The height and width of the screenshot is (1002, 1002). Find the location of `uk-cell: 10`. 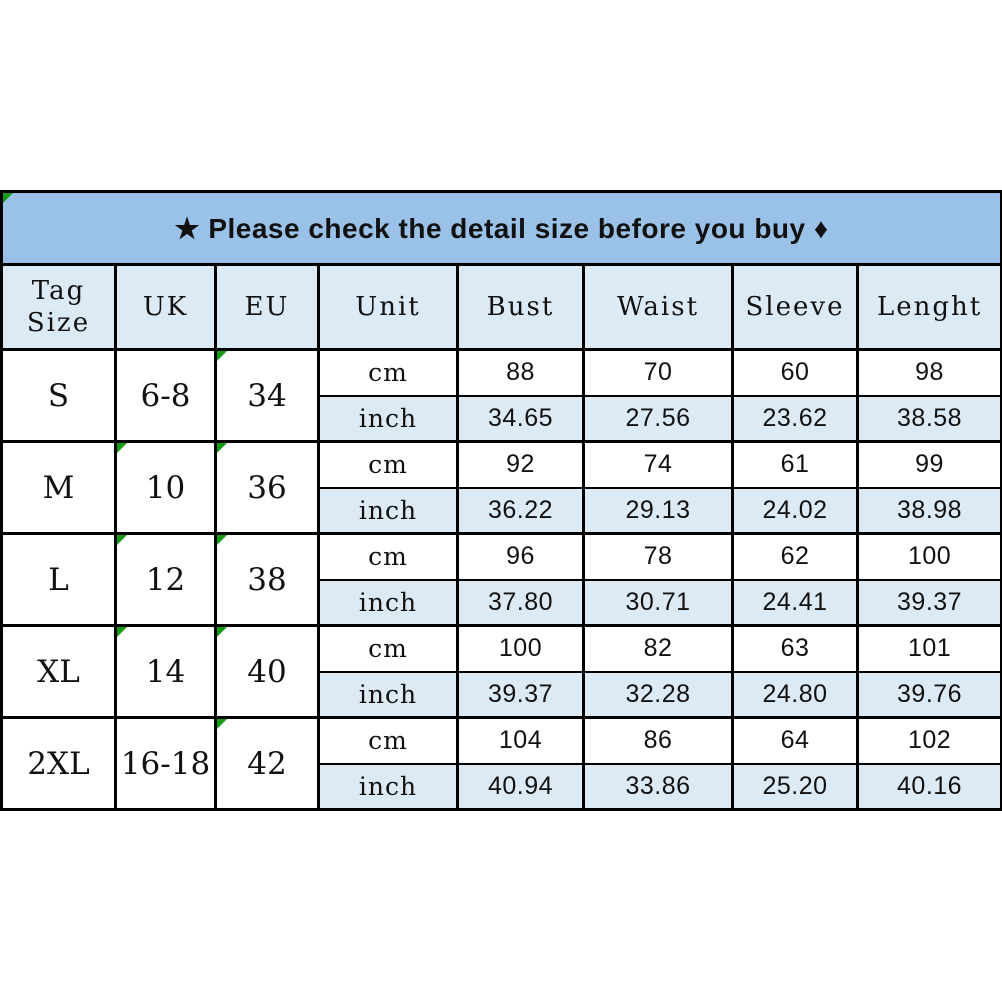

uk-cell: 10 is located at coordinates (165, 487).